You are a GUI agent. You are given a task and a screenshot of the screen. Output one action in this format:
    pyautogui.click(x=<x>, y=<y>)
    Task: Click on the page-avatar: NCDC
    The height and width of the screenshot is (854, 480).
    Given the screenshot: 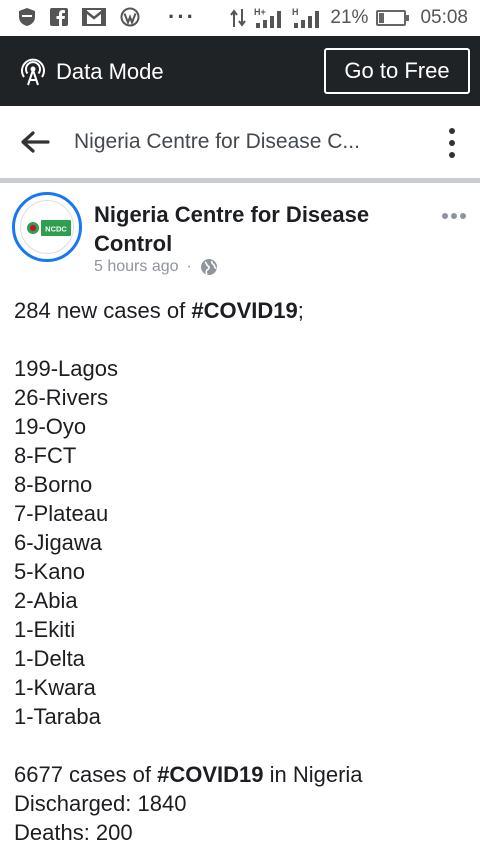 What is the action you would take?
    pyautogui.click(x=47, y=227)
    